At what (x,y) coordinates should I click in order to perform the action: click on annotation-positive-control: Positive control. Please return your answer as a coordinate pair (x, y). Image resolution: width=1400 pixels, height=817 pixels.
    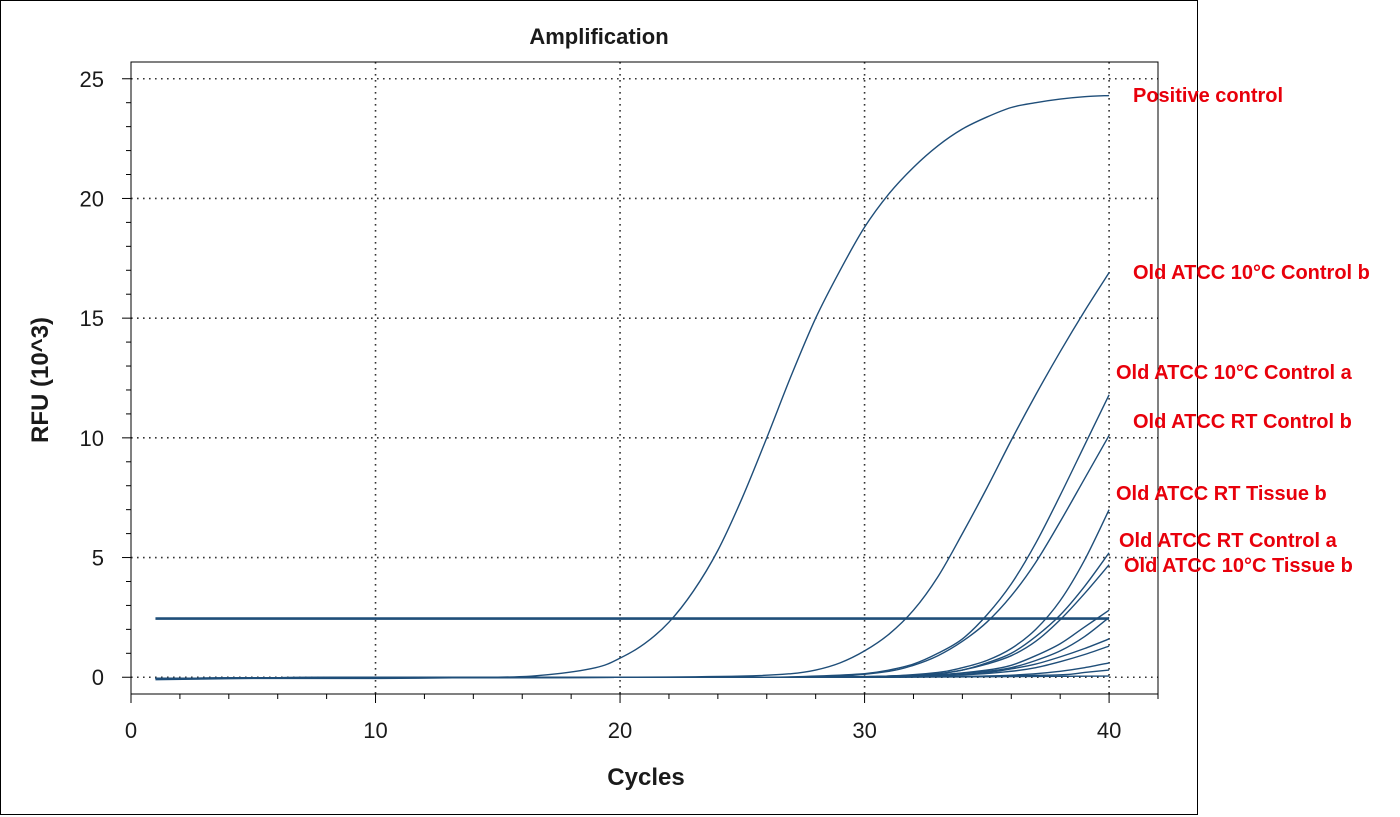
    Looking at the image, I should click on (1208, 96).